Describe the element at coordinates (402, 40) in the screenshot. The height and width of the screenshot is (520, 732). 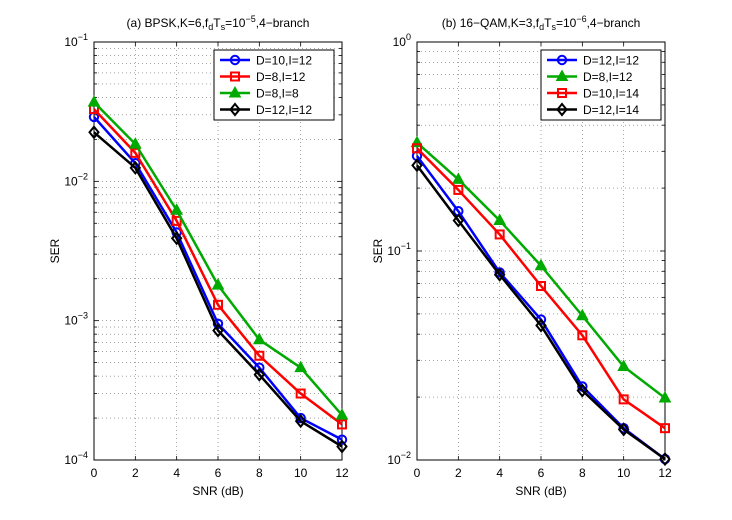
I see `y-tick-label: 10⁰` at that location.